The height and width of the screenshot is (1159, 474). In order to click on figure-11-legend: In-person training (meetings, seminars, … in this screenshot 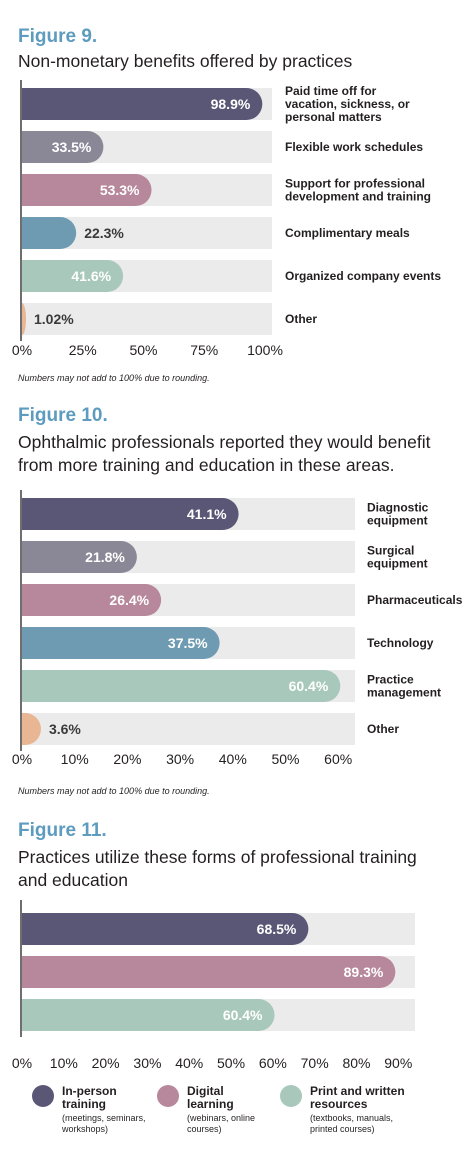, I will do `click(247, 1120)`.